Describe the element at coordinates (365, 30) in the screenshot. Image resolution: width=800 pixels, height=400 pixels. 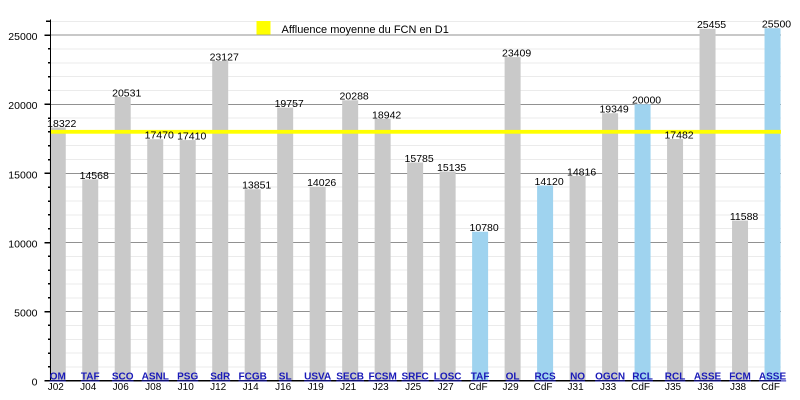
I see `svg-text: Affluence moyenne du FCN en D1` at that location.